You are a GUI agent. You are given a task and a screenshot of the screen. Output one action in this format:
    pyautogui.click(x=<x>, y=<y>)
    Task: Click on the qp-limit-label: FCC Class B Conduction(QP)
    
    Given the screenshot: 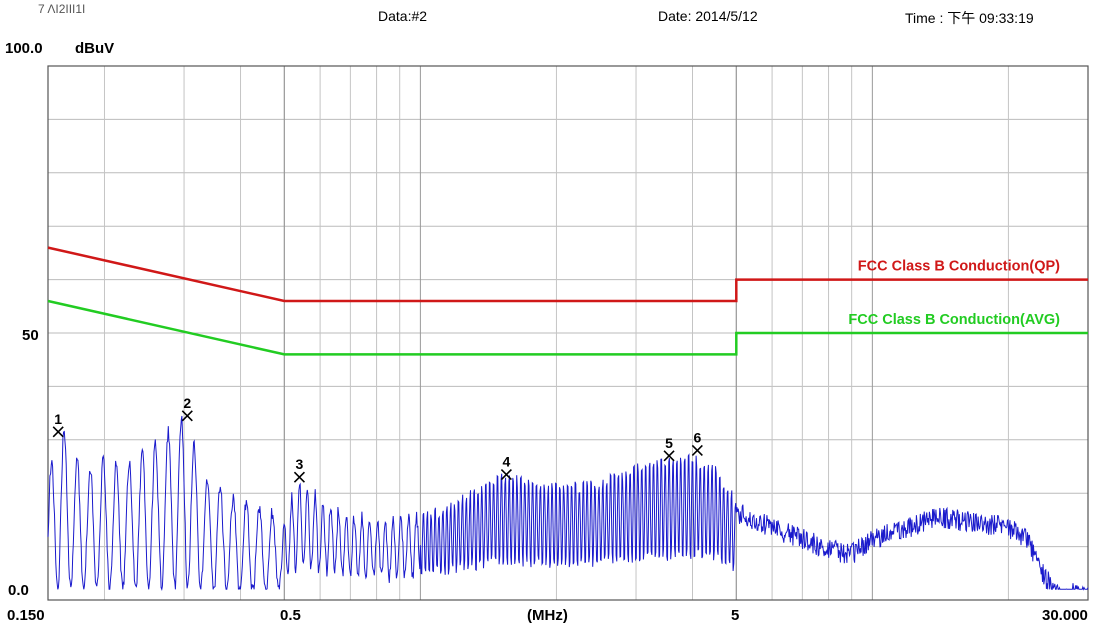 What is the action you would take?
    pyautogui.click(x=959, y=267)
    